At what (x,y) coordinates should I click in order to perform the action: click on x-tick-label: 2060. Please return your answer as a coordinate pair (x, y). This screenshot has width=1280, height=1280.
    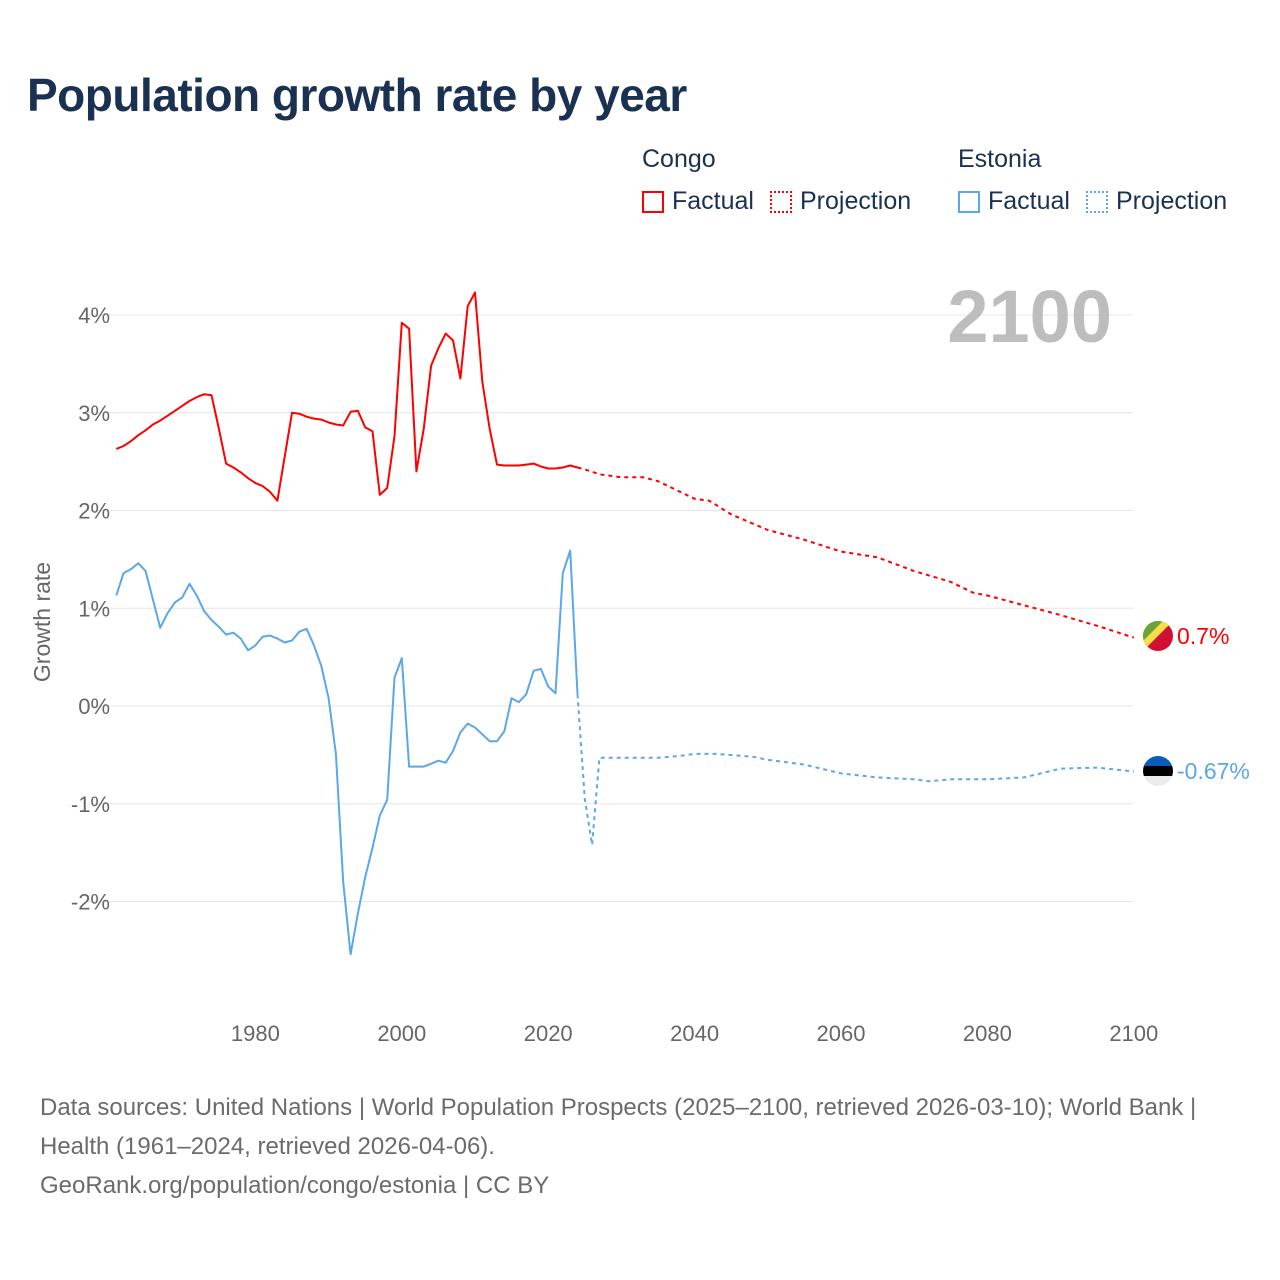
    Looking at the image, I should click on (841, 1033).